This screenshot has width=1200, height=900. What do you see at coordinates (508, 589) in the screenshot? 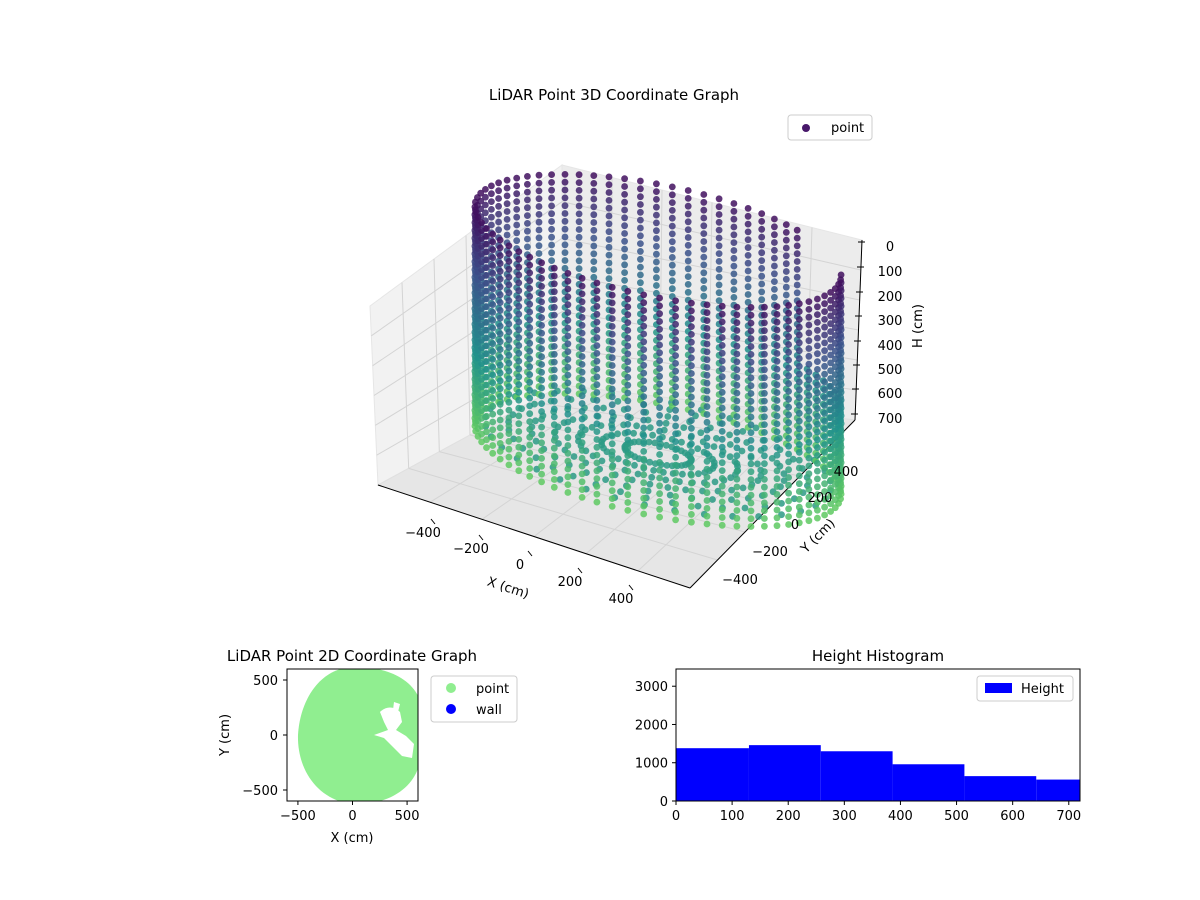
I see `x-axis-label-3d: X (cm)` at bounding box center [508, 589].